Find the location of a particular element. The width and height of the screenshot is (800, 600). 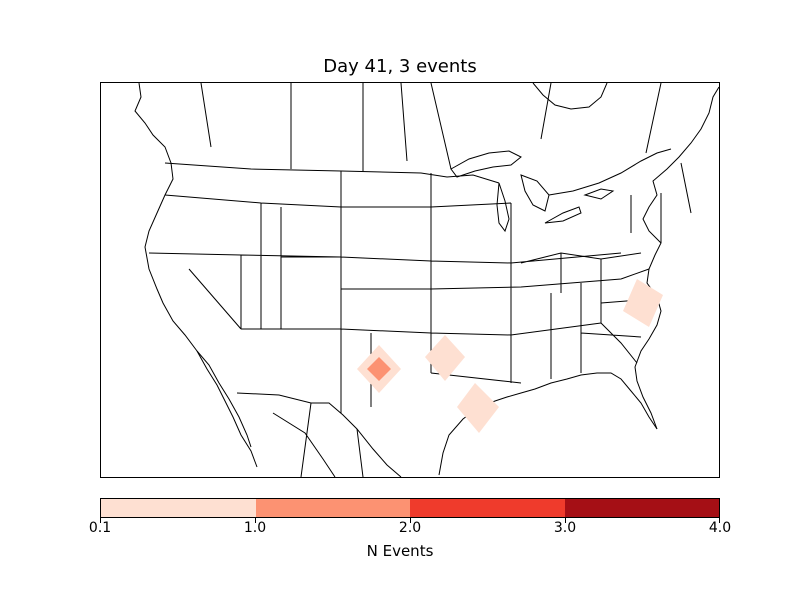

colorbar is located at coordinates (410, 508).